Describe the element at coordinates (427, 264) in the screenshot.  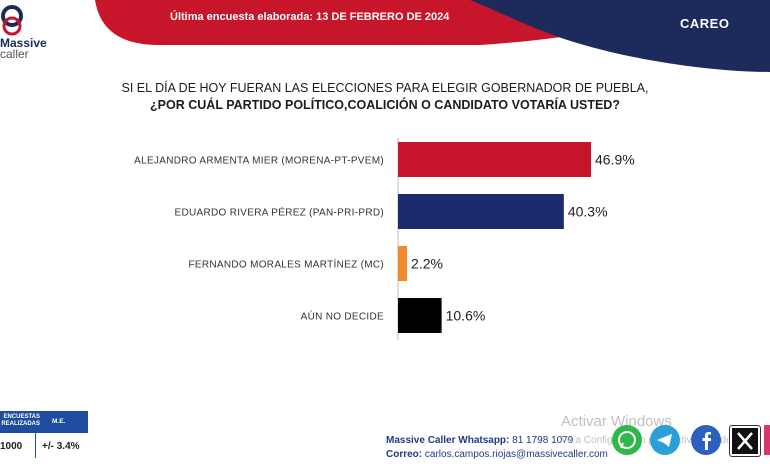
I see `bar-value-label: 2.2%` at that location.